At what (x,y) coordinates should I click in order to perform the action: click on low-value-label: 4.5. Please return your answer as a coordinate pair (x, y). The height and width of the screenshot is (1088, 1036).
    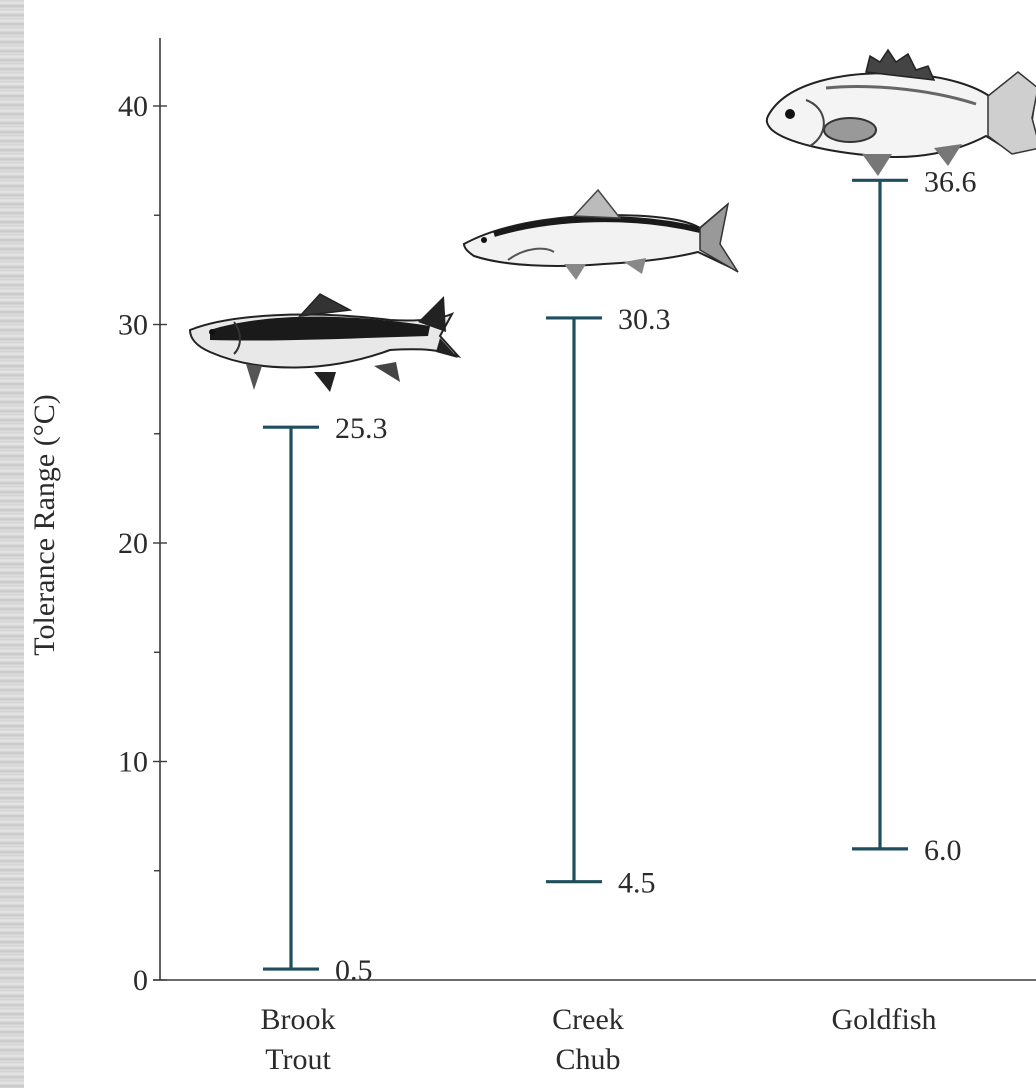
    Looking at the image, I should click on (637, 883).